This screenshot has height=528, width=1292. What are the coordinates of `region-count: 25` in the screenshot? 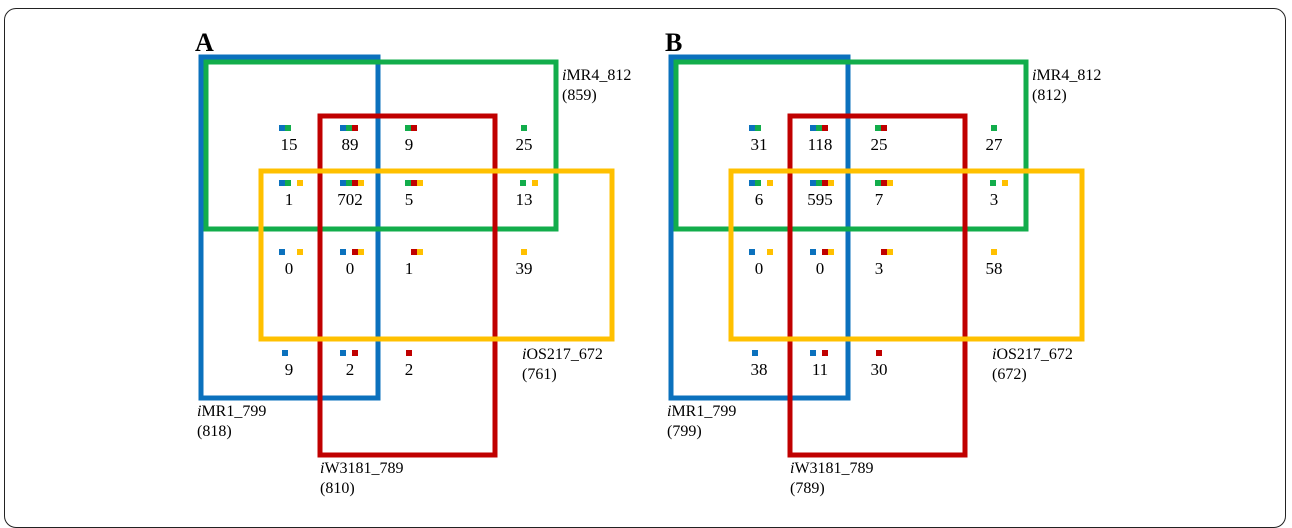 It's located at (524, 139).